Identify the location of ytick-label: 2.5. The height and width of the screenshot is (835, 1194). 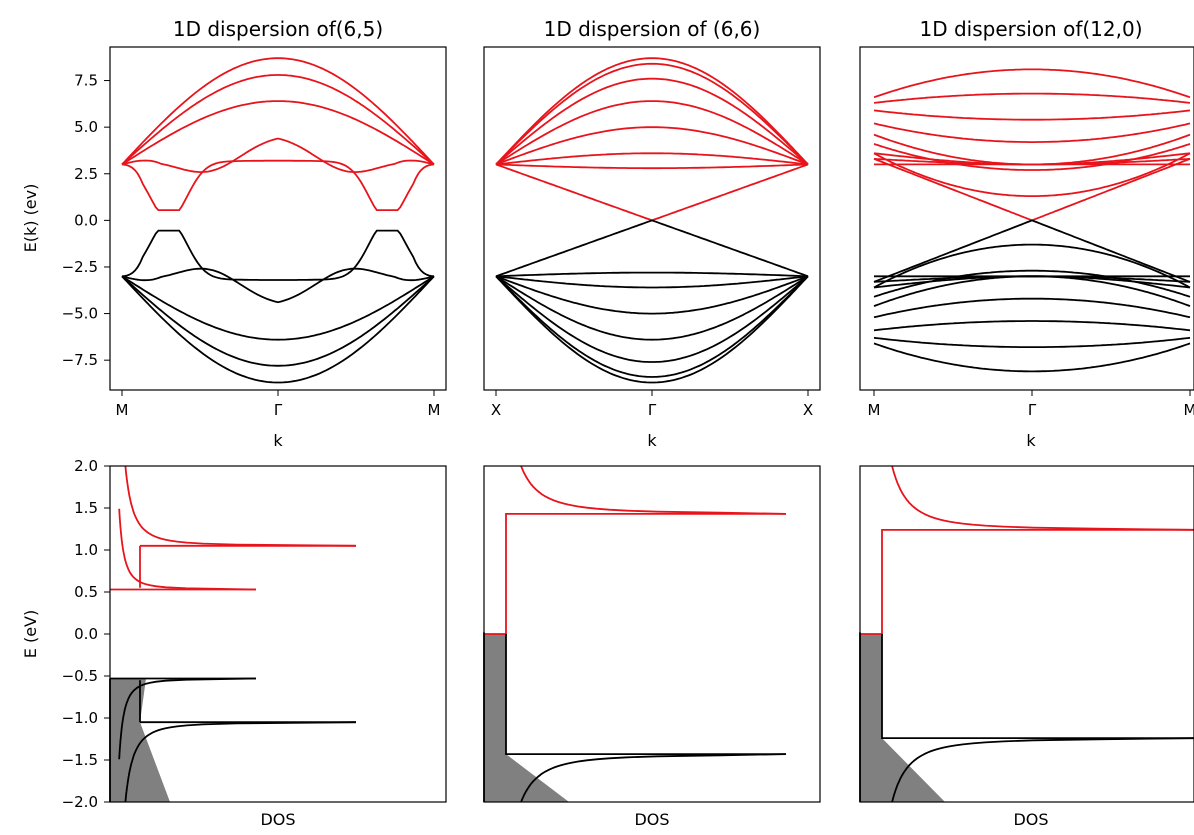
(86, 174).